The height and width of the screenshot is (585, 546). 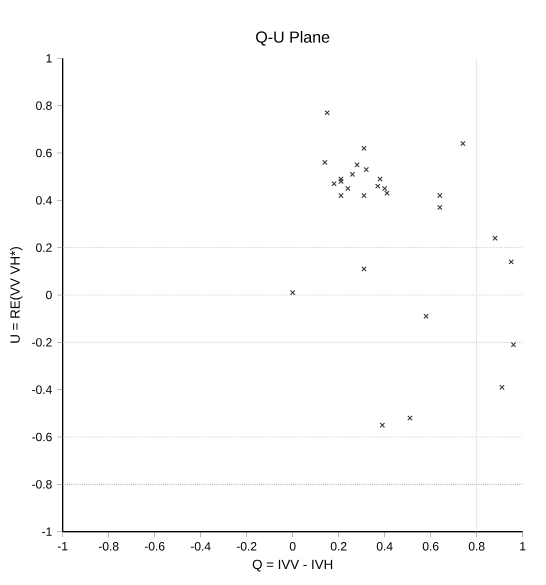 What do you see at coordinates (476, 546) in the screenshot?
I see `x-tick-label: 0.8` at bounding box center [476, 546].